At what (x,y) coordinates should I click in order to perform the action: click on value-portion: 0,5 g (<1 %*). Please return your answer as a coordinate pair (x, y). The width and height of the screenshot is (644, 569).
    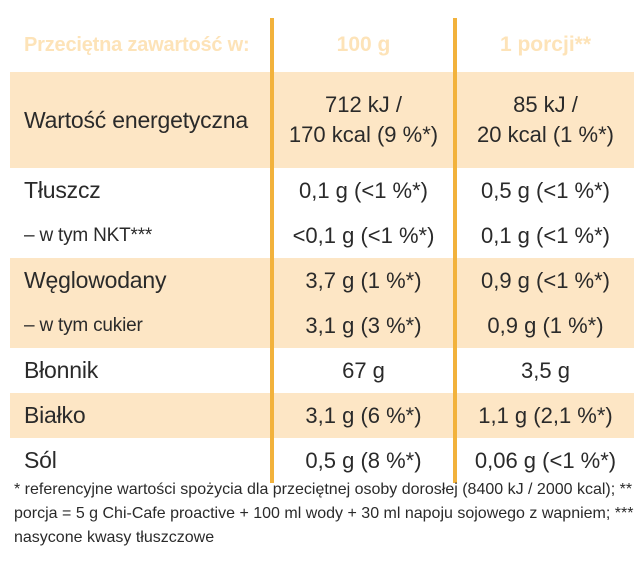
    Looking at the image, I should click on (545, 190).